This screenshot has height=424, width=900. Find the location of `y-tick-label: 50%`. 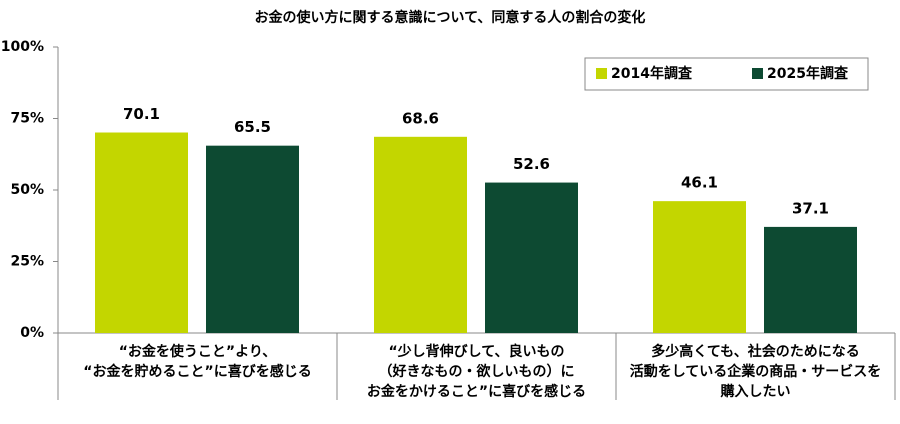

y-tick-label: 50% is located at coordinates (27, 190).